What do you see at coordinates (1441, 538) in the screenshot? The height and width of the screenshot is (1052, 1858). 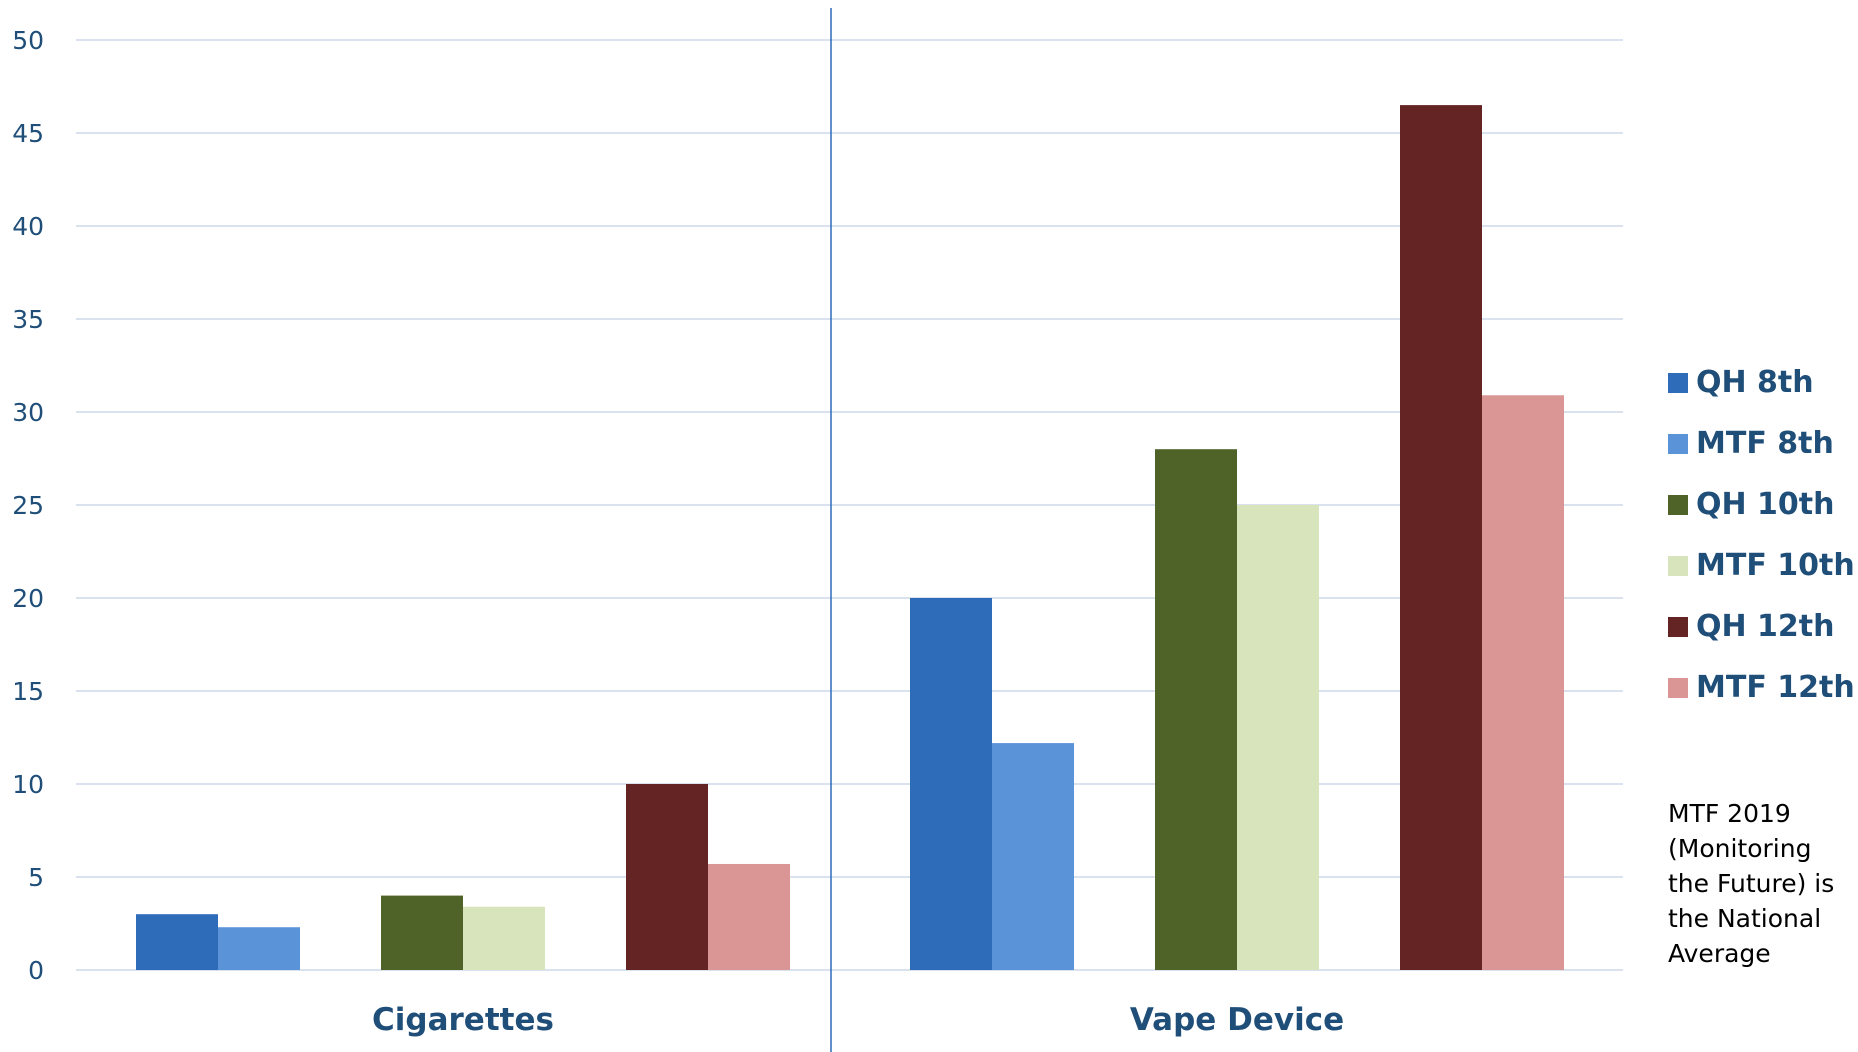 I see `bar-qh-12th-vape-device` at bounding box center [1441, 538].